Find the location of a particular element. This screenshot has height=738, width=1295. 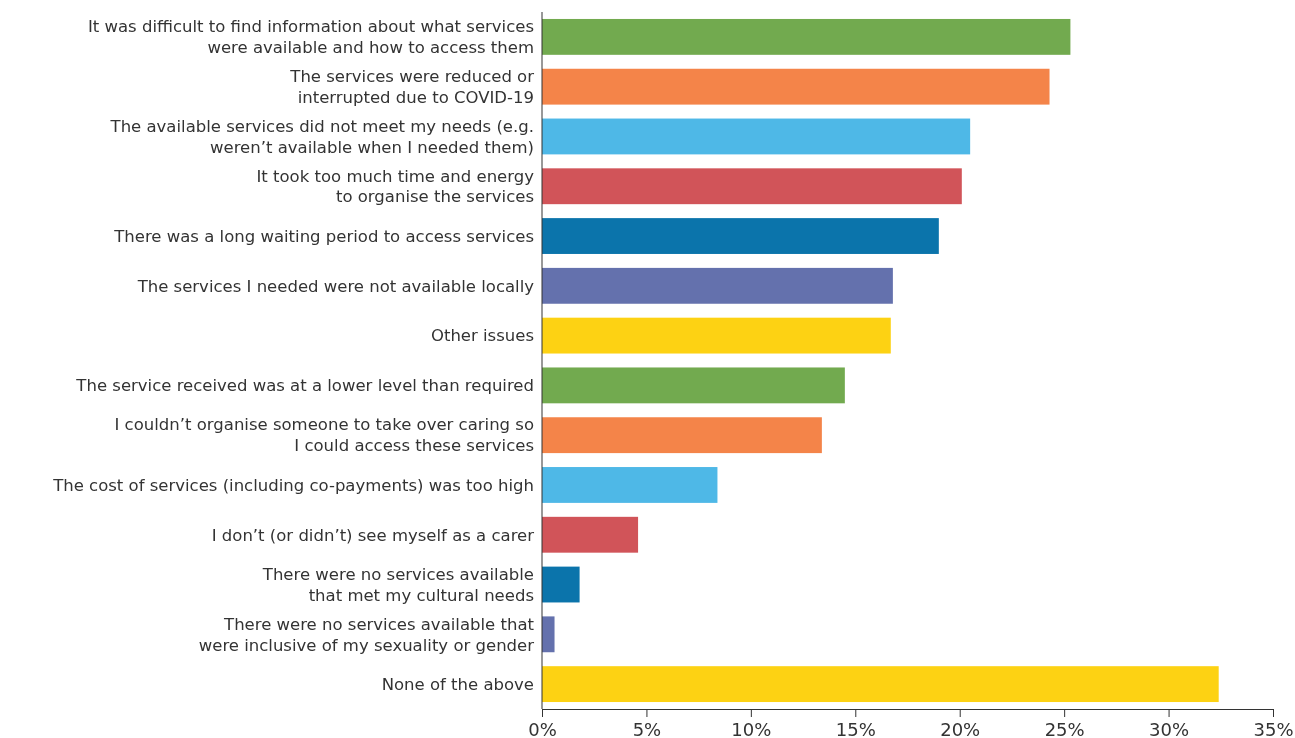

y-tick-label: The service received was at a lower level than required is located at coordinates (304, 386).